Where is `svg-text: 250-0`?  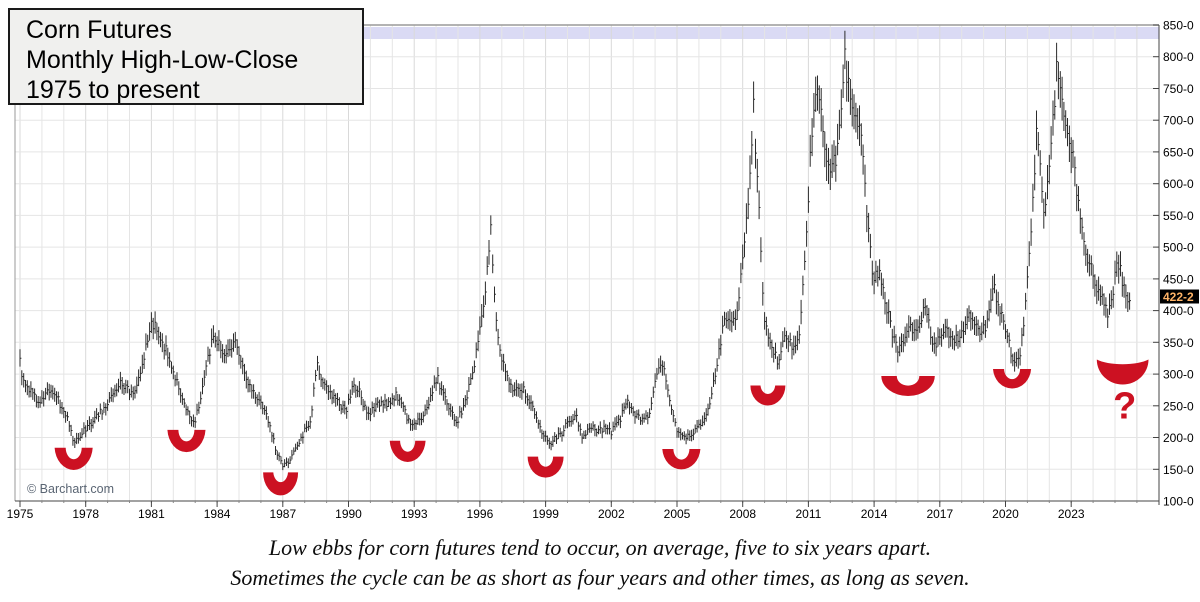
svg-text: 250-0 is located at coordinates (1178, 406).